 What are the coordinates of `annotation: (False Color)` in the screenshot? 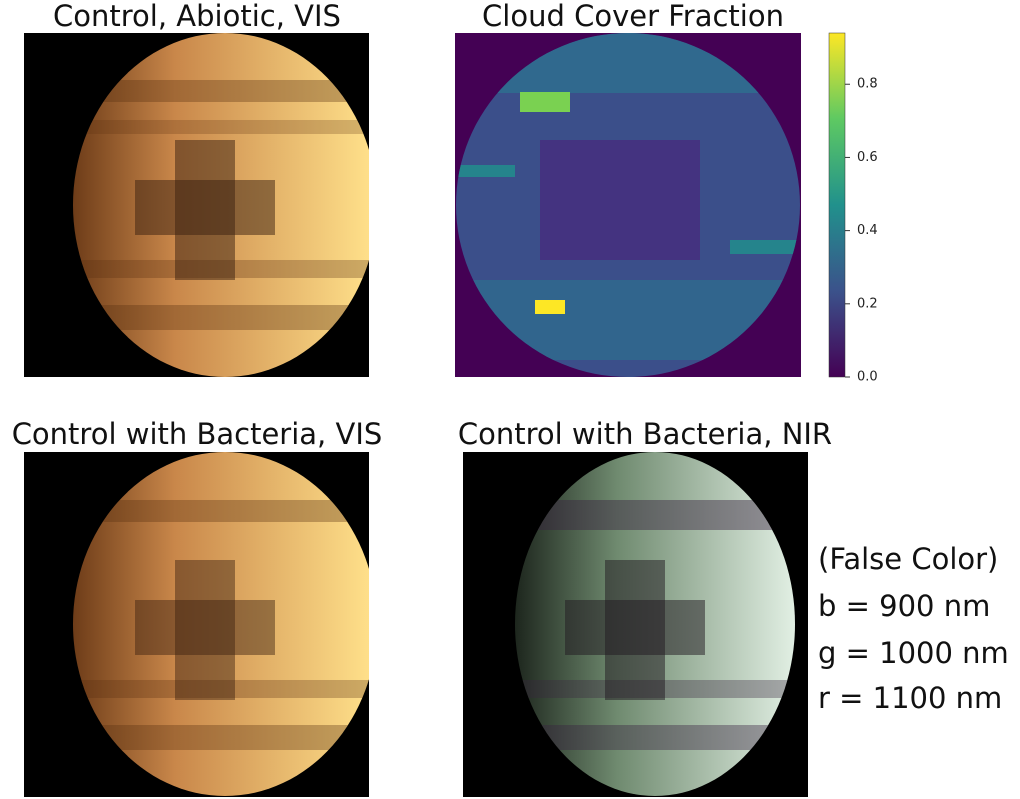 It's located at (908, 559).